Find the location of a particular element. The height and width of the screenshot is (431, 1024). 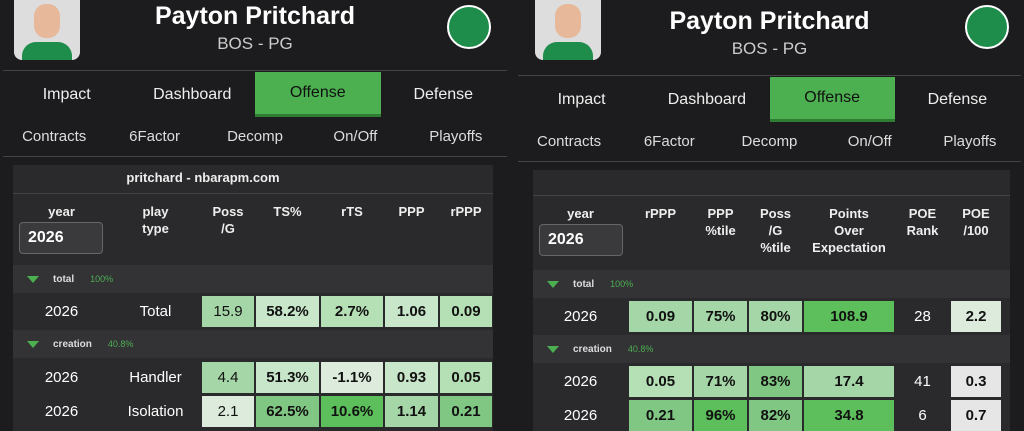

table-cell: 71% is located at coordinates (720, 381).